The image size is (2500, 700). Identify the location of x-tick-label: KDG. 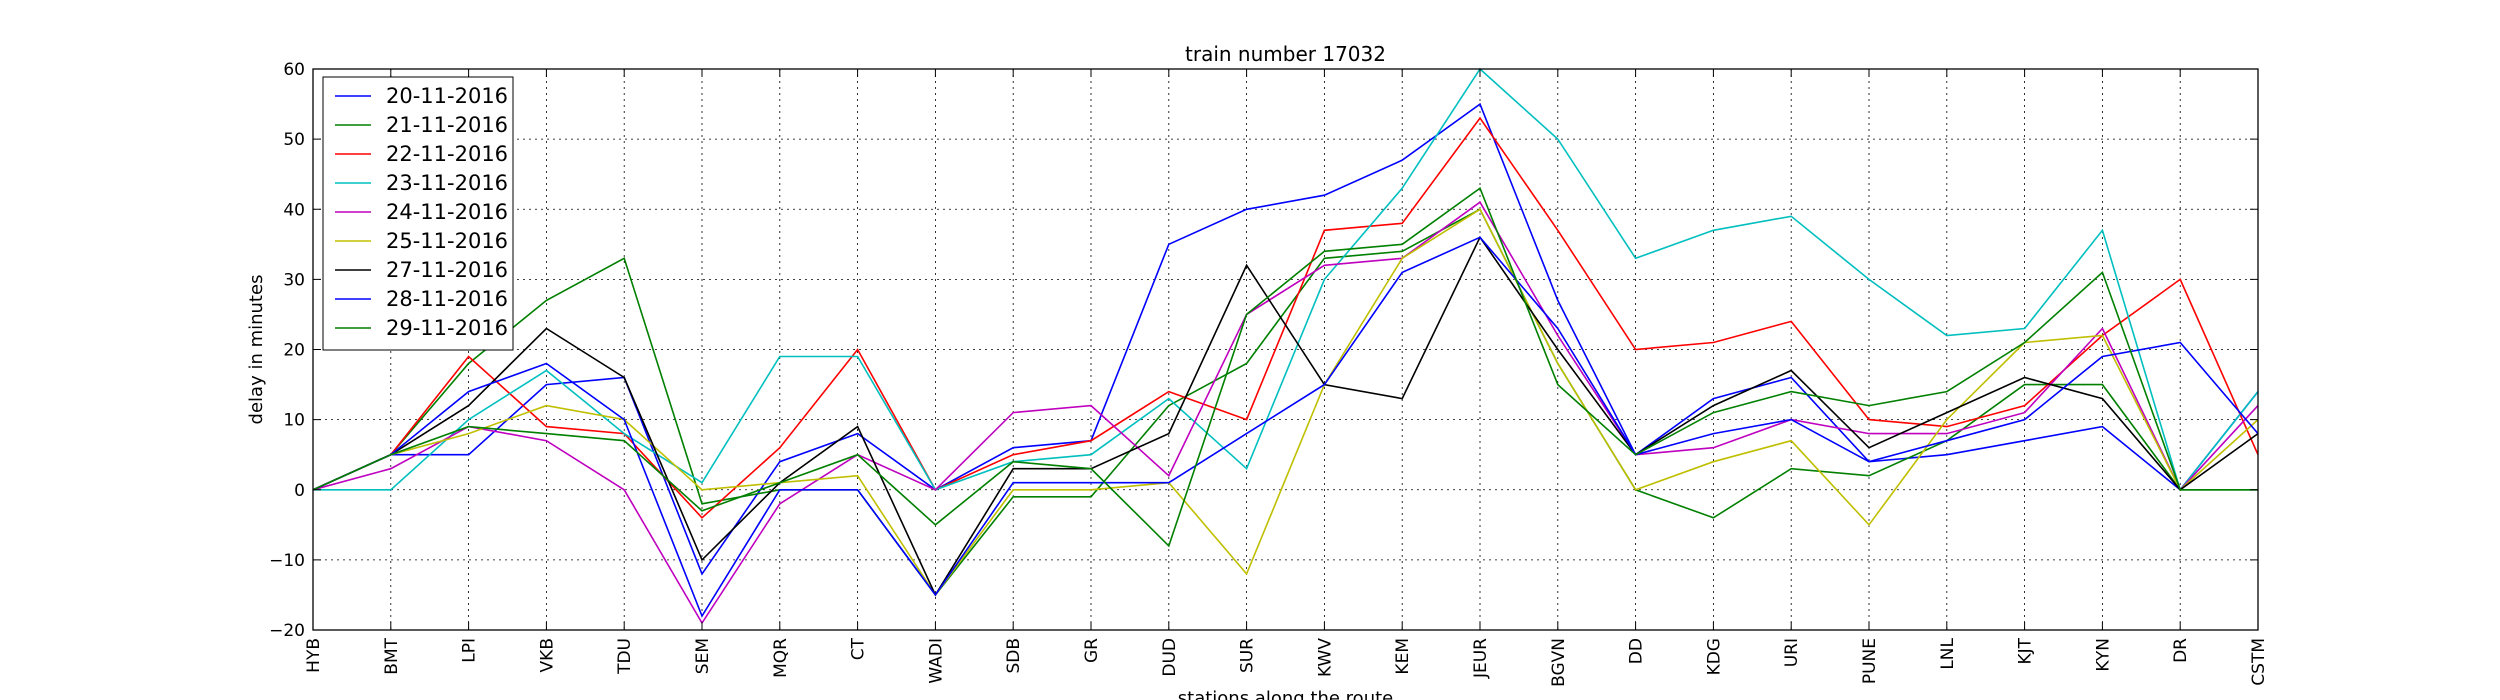
(1714, 656).